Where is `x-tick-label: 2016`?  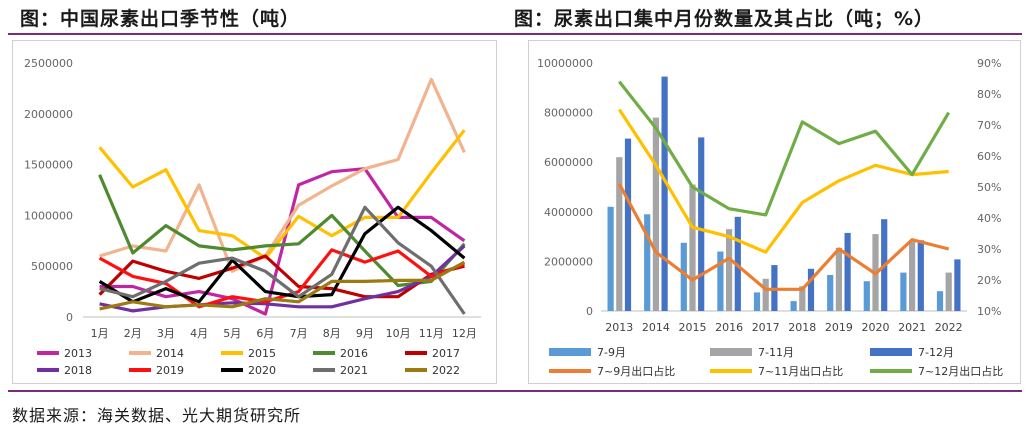 x-tick-label: 2016 is located at coordinates (729, 327).